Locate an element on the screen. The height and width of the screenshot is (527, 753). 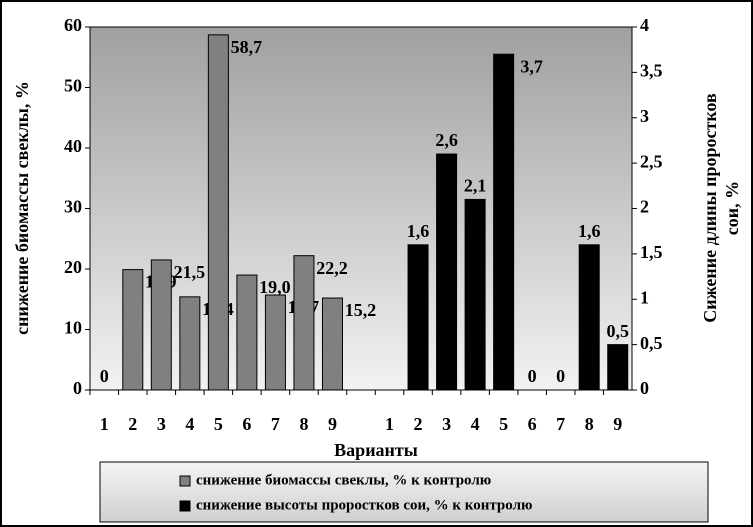
y-tick-label: 50 is located at coordinates (73, 86).